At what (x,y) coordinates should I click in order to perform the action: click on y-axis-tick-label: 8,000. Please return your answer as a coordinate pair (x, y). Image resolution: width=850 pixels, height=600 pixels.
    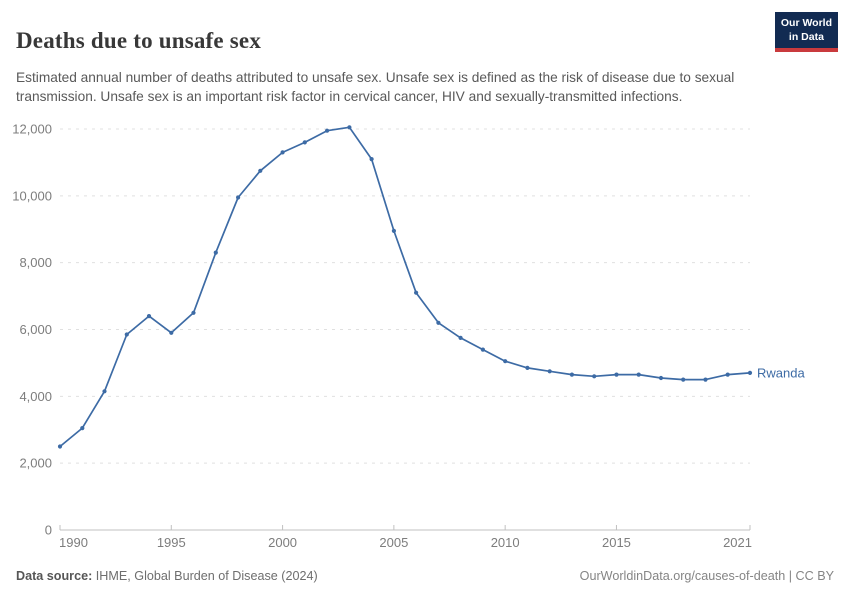
    Looking at the image, I should click on (35, 262).